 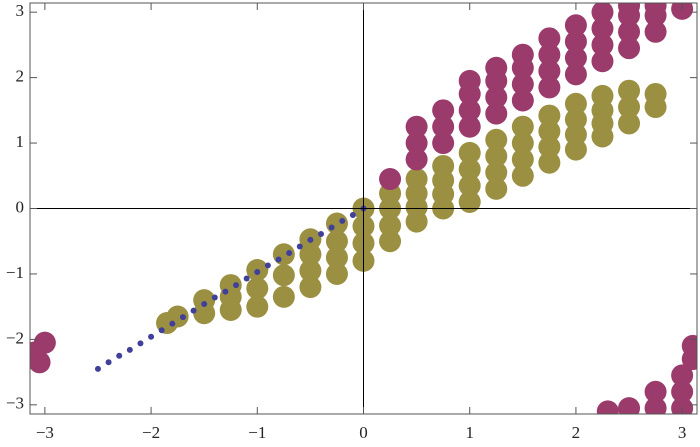 What do you see at coordinates (363, 432) in the screenshot?
I see `x-tick-label: 0` at bounding box center [363, 432].